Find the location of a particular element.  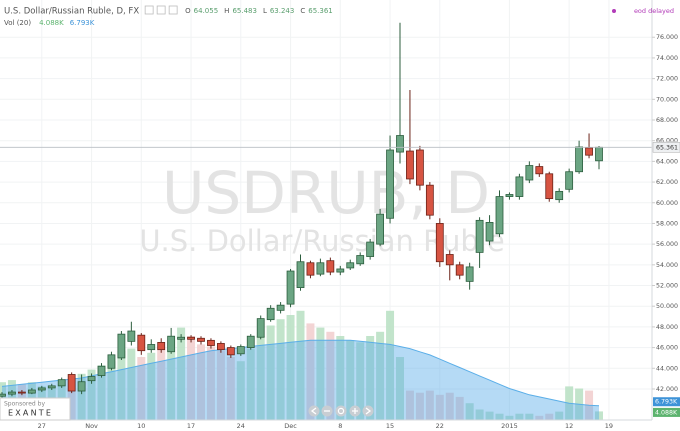

y-tick-label: 70.000 is located at coordinates (667, 99).